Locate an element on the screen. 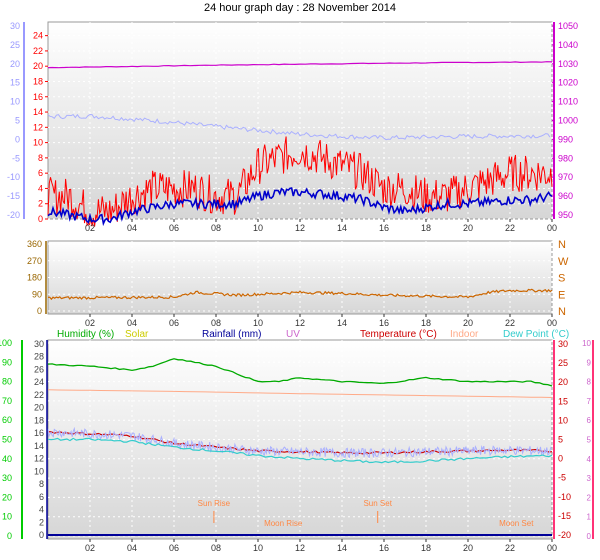 The height and width of the screenshot is (560, 600). uv-tick-label: 8 is located at coordinates (589, 382).